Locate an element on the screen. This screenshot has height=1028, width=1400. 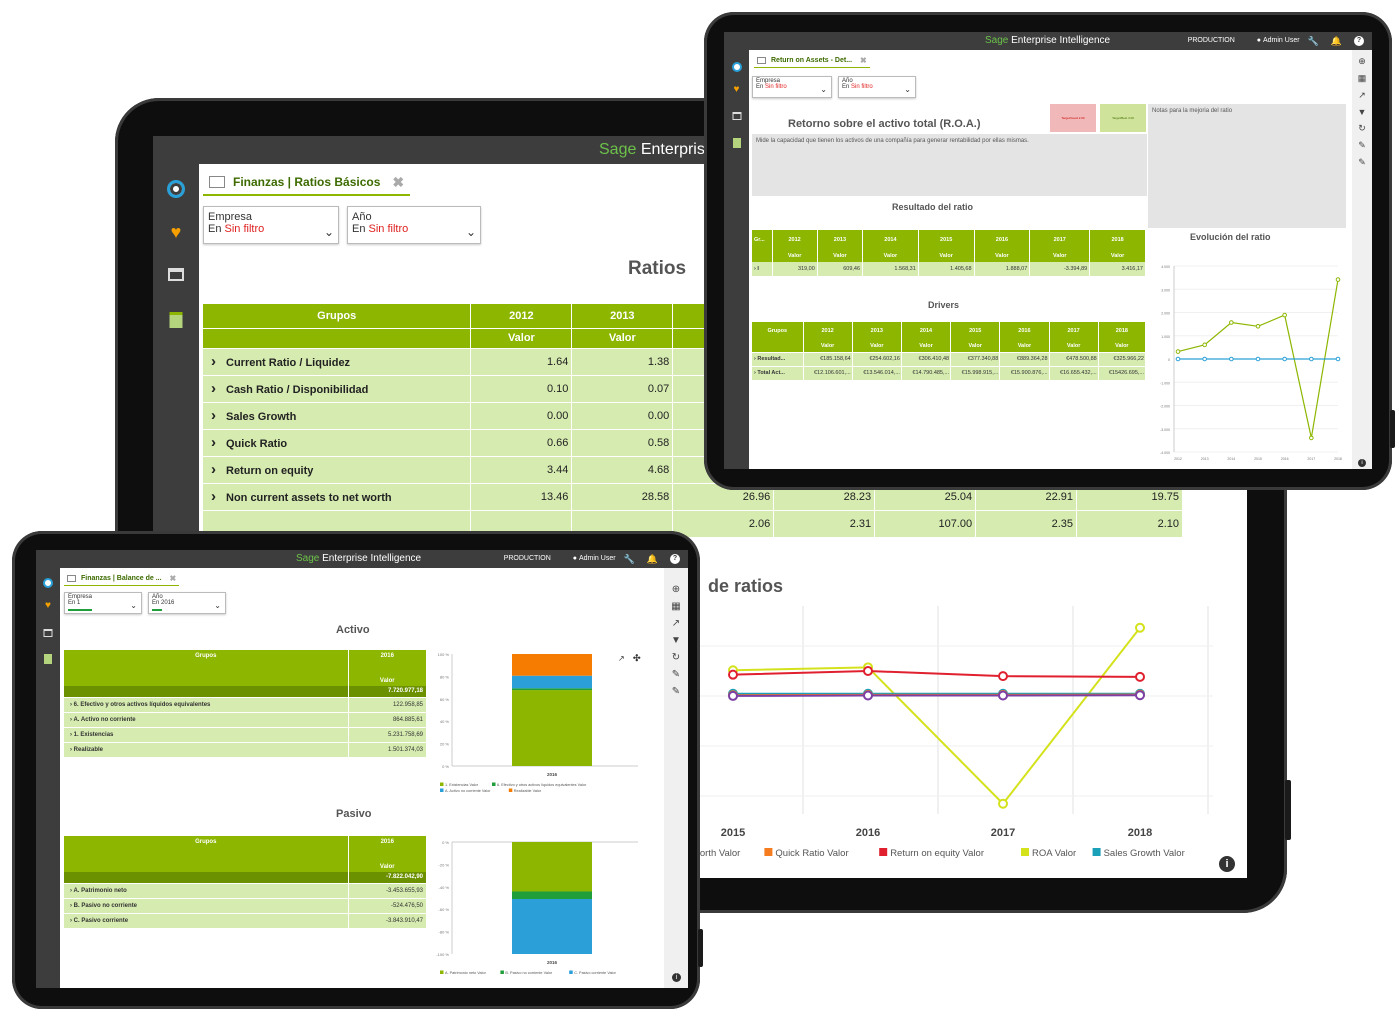
table-row: › A. Activo no corriente 864.885,61 is located at coordinates (245, 719).